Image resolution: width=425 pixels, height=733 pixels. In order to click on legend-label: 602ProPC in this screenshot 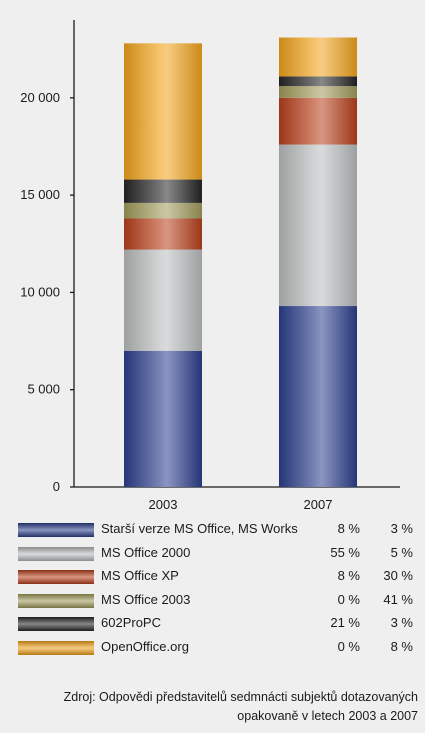, I will do `click(131, 622)`.